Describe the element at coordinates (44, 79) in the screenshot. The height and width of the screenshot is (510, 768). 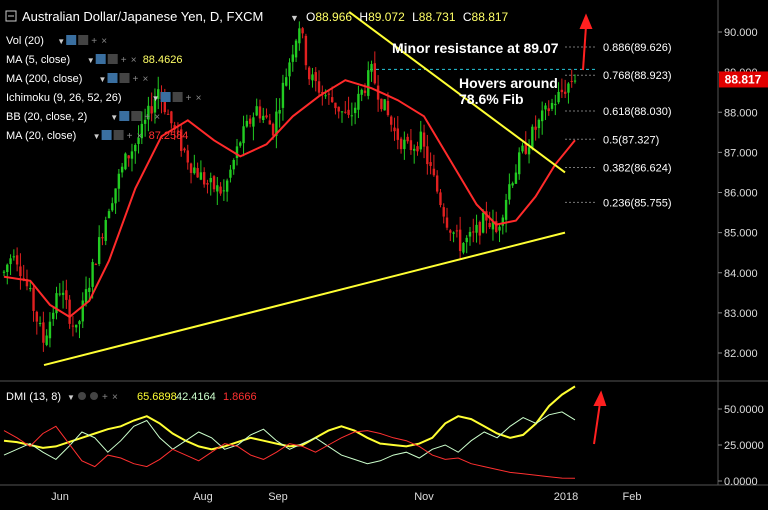
I see `indicator-label: MA (200, close)` at that location.